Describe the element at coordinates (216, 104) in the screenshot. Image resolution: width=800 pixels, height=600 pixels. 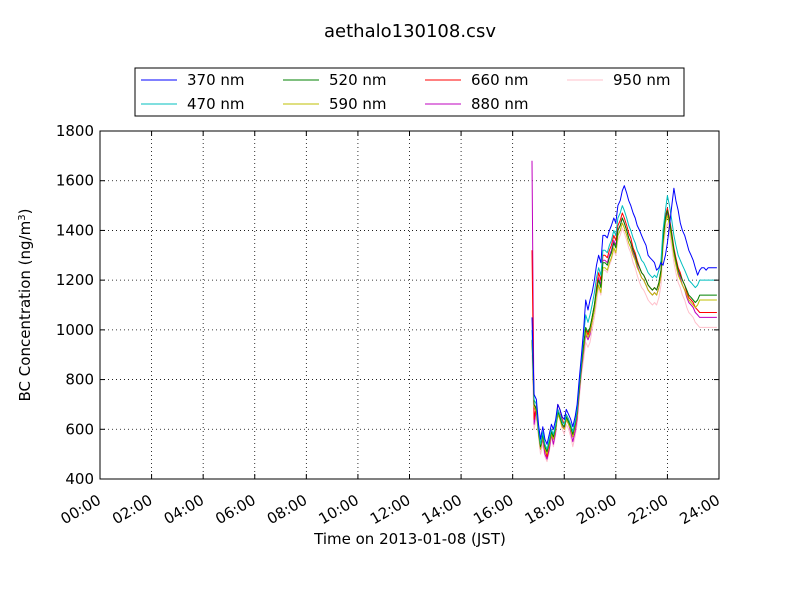
I see `legend-label: 470 nm` at that location.